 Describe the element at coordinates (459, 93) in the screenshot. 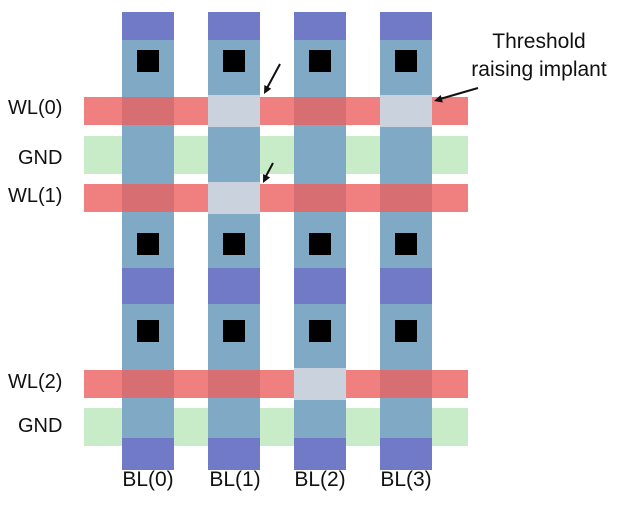

I see `callout-arrow-shaft` at that location.